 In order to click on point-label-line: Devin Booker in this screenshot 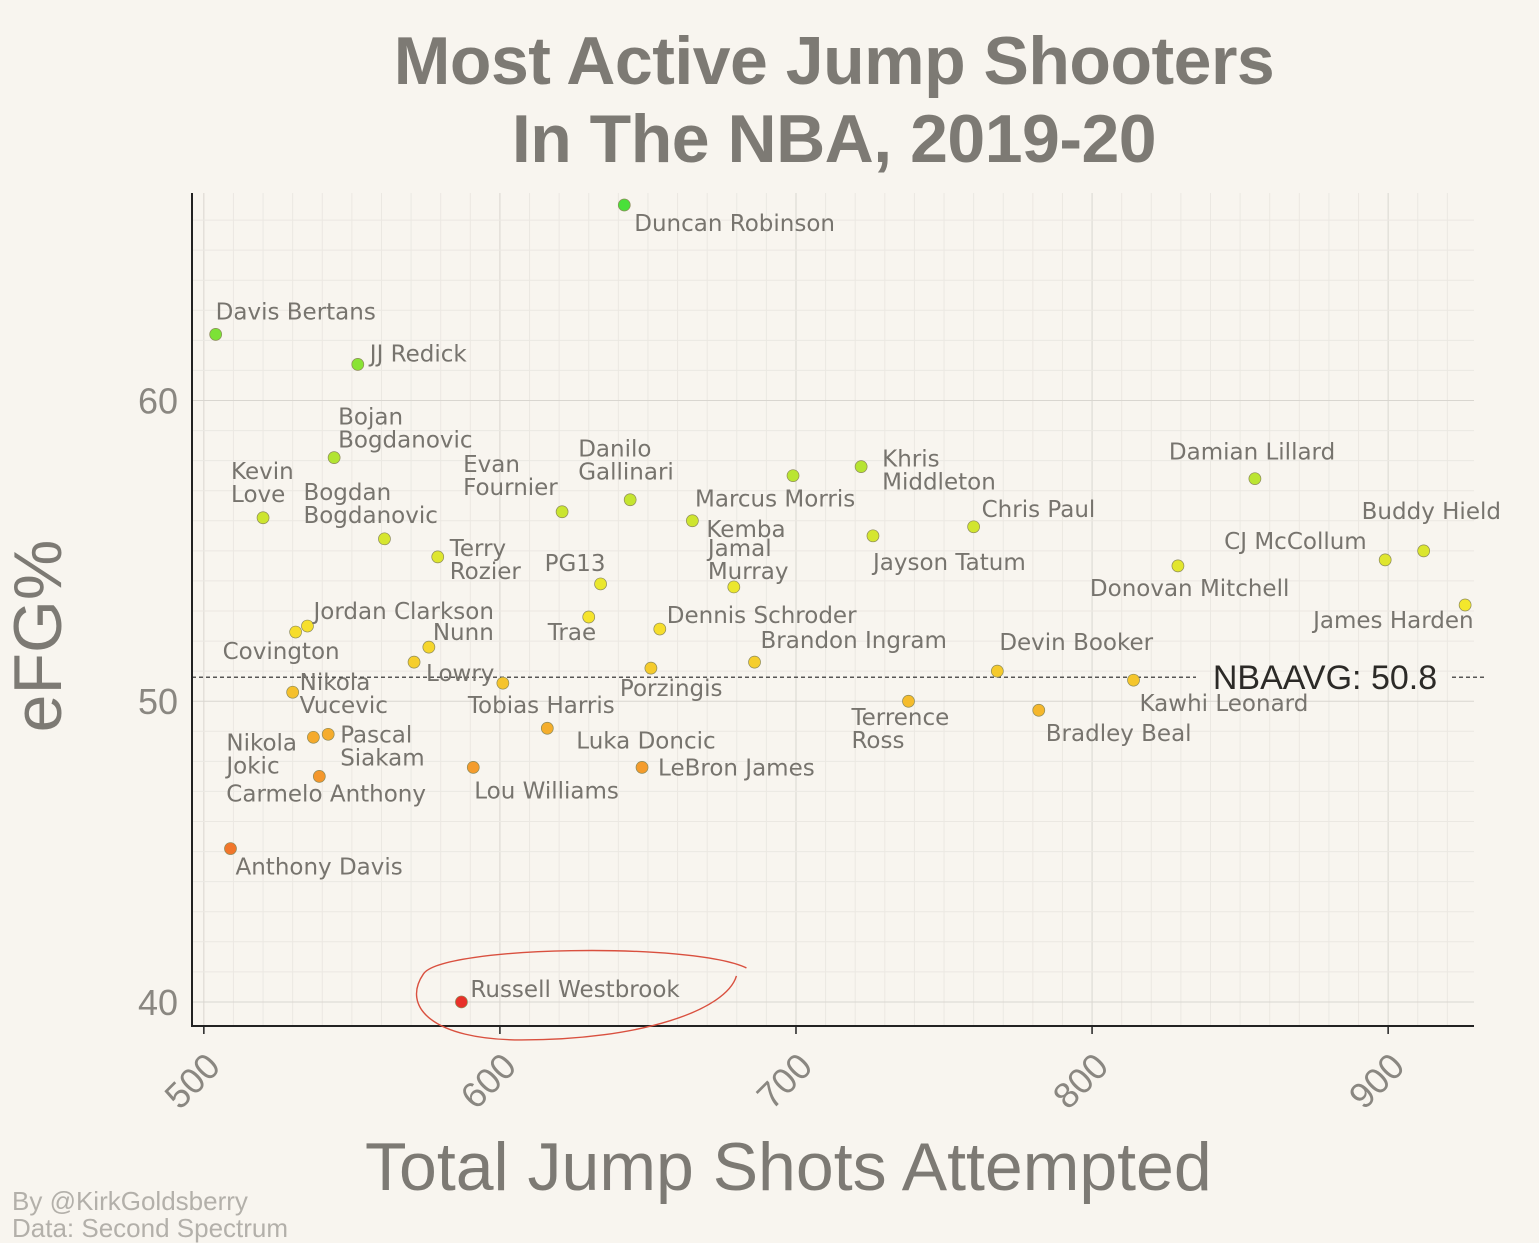, I will do `click(1076, 643)`.